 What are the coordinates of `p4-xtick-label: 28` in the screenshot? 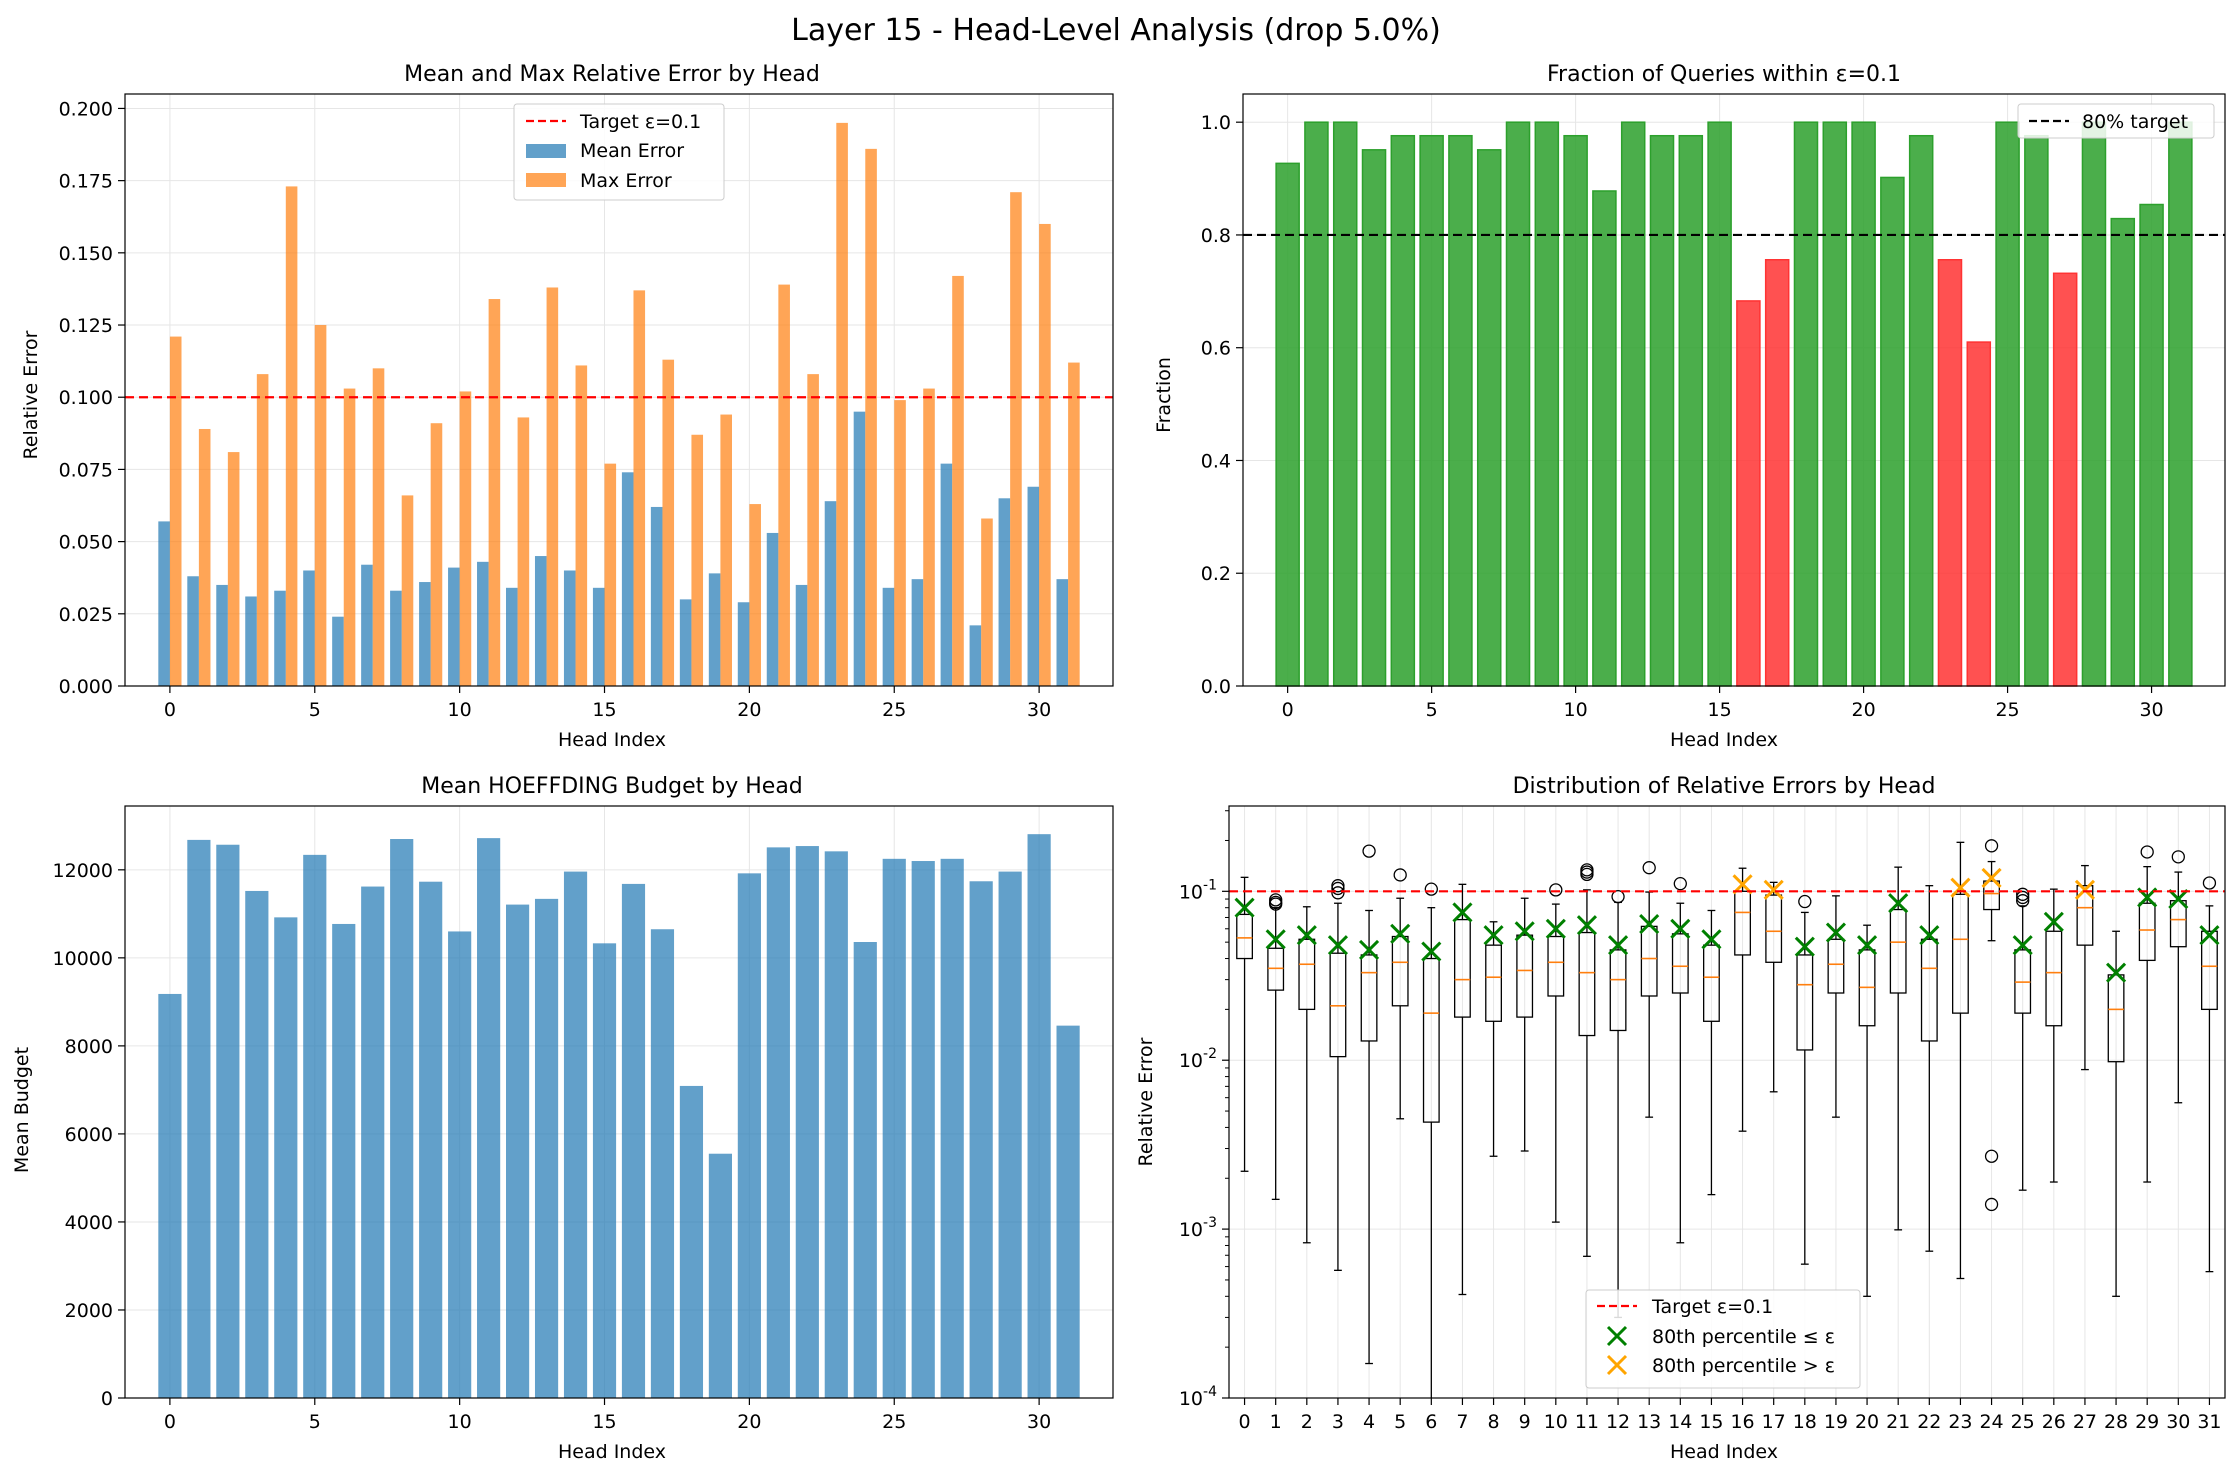 It's located at (2116, 1422).